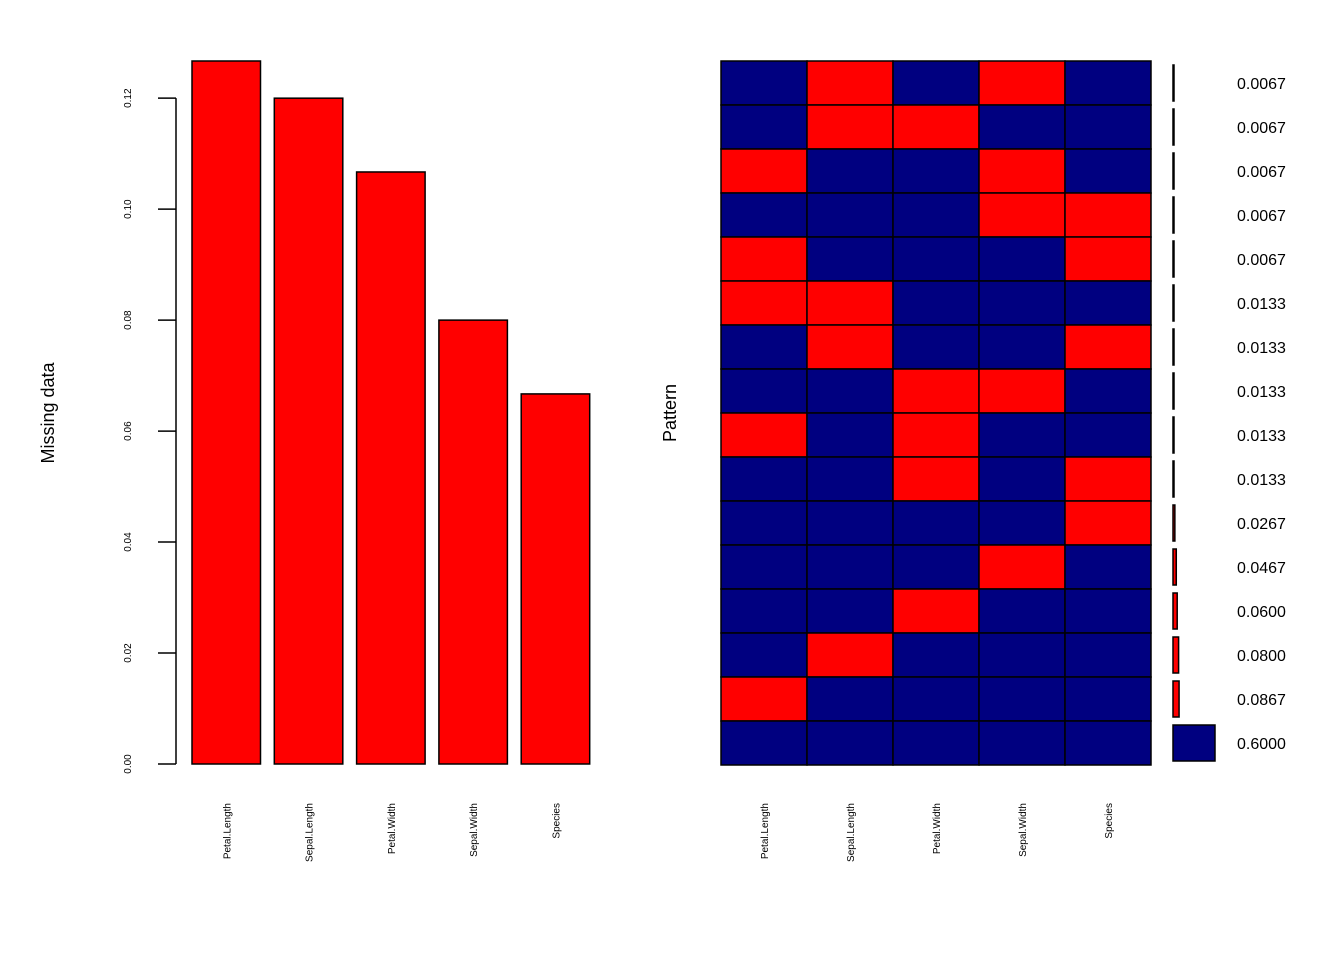 The width and height of the screenshot is (1344, 965). Describe the element at coordinates (473, 542) in the screenshot. I see `bar-sepal-width` at that location.